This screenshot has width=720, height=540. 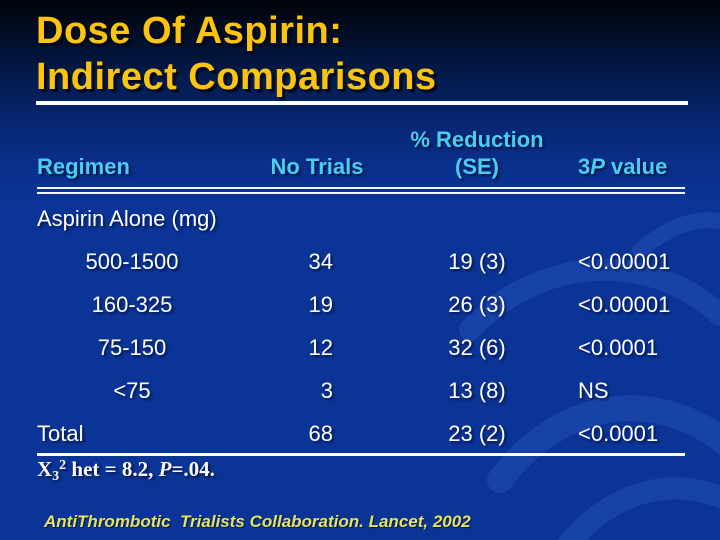 I want to click on cell-p-value: <0.0001, so click(x=618, y=347).